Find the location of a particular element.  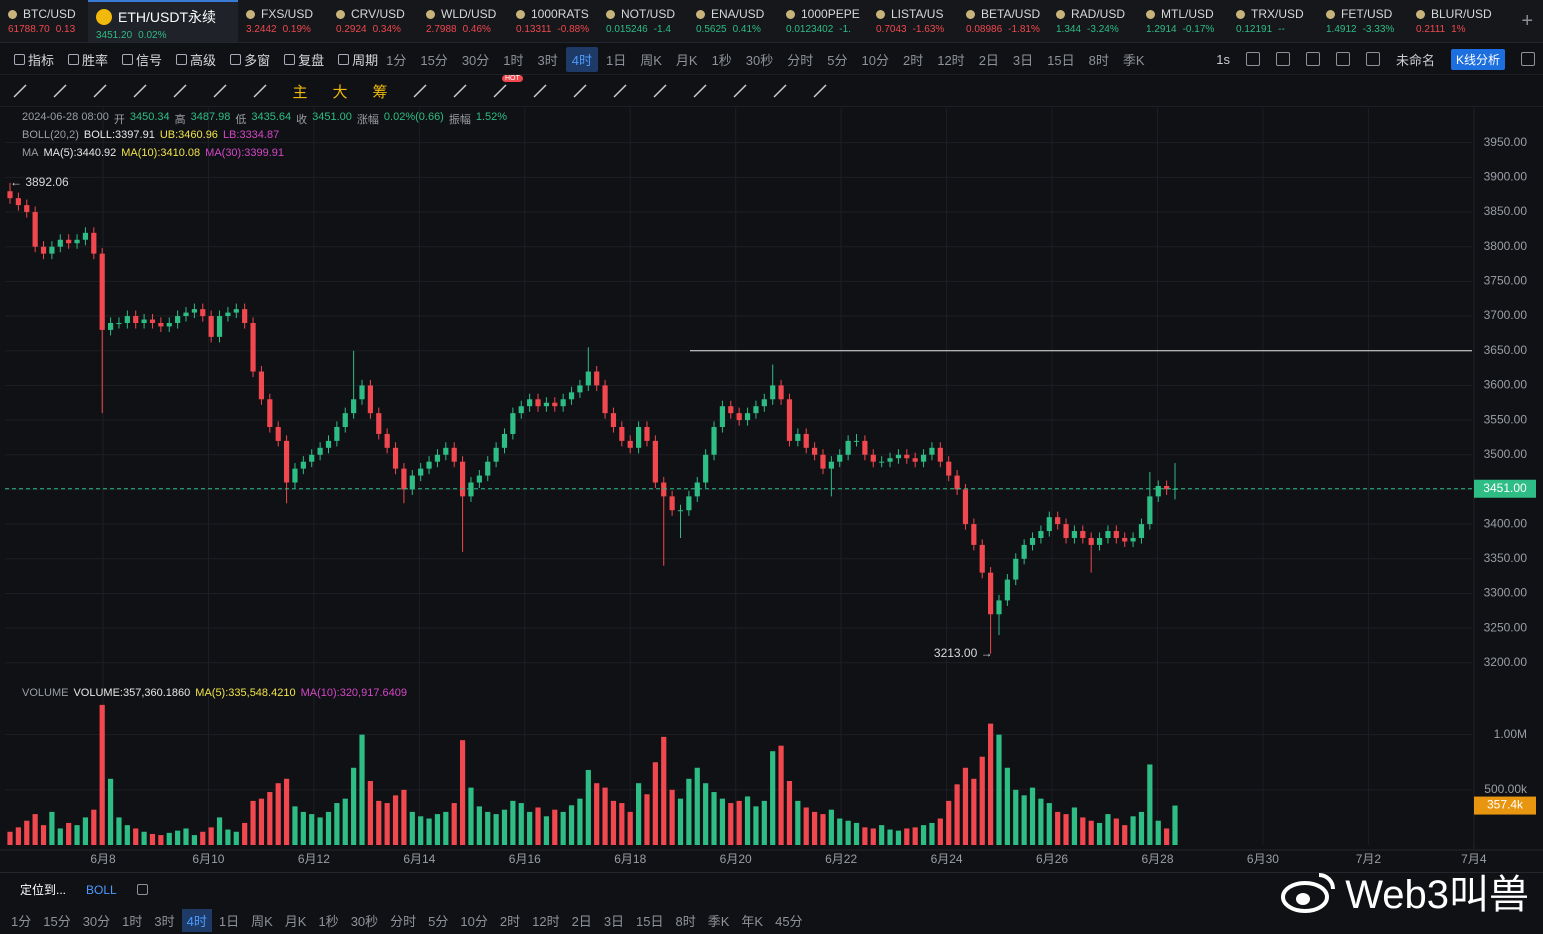

tool-button: 高级 is located at coordinates (196, 59).